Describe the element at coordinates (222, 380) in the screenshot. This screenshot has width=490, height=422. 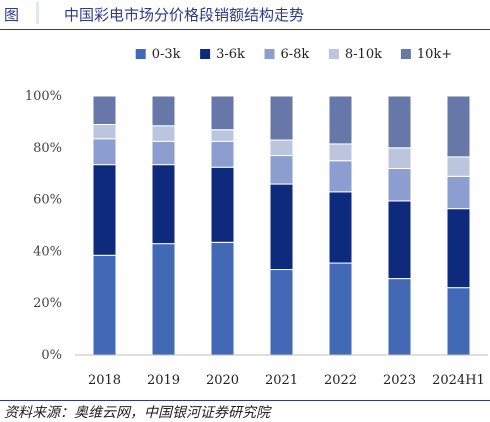
I see `x-tick-label: 2020` at that location.